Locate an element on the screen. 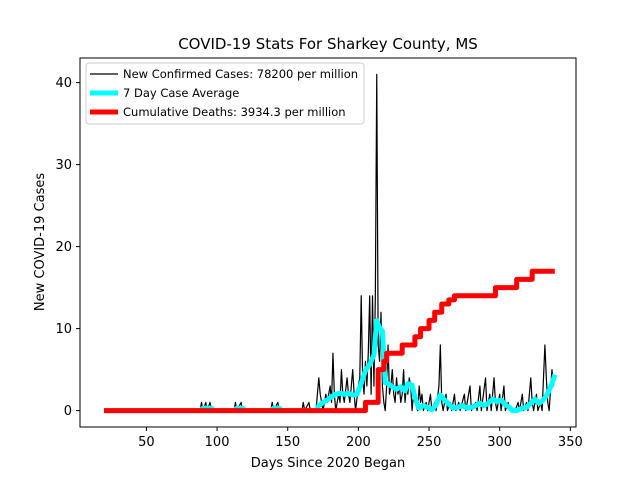 The height and width of the screenshot is (480, 640). y-axis-ticks: 0 10 20 30 40 is located at coordinates (67, 247).